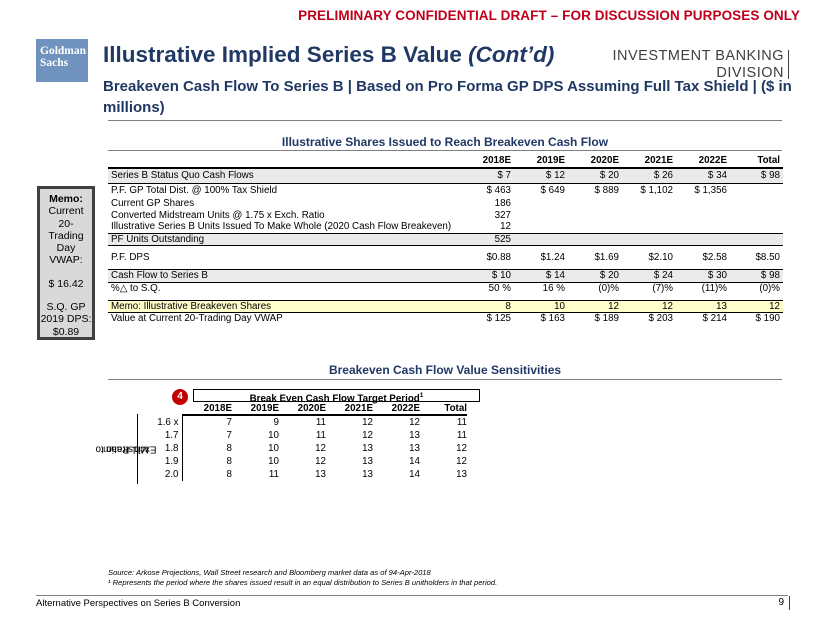 Image resolution: width=822 pixels, height=635 pixels. Describe the element at coordinates (445, 204) in the screenshot. I see `table-row: Current GP Shares 186` at that location.